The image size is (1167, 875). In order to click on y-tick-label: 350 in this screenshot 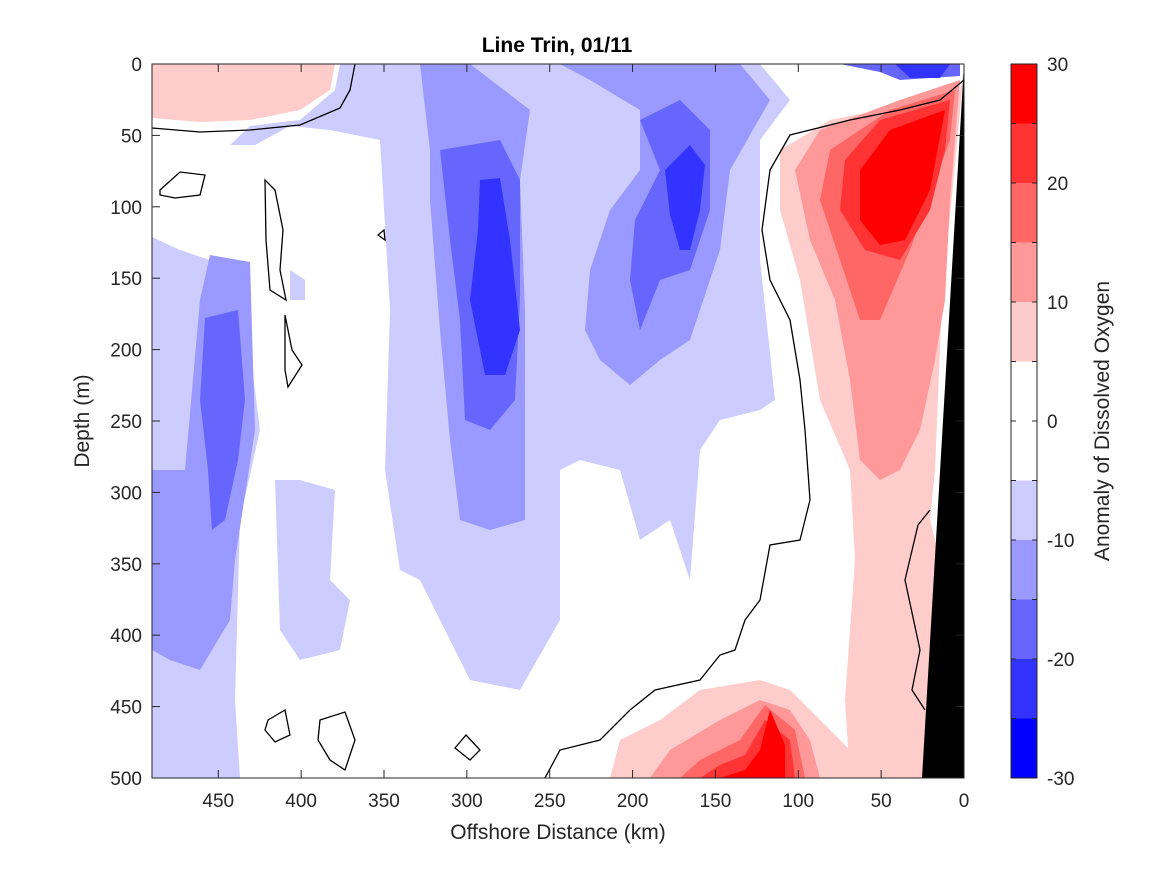, I will do `click(126, 565)`.